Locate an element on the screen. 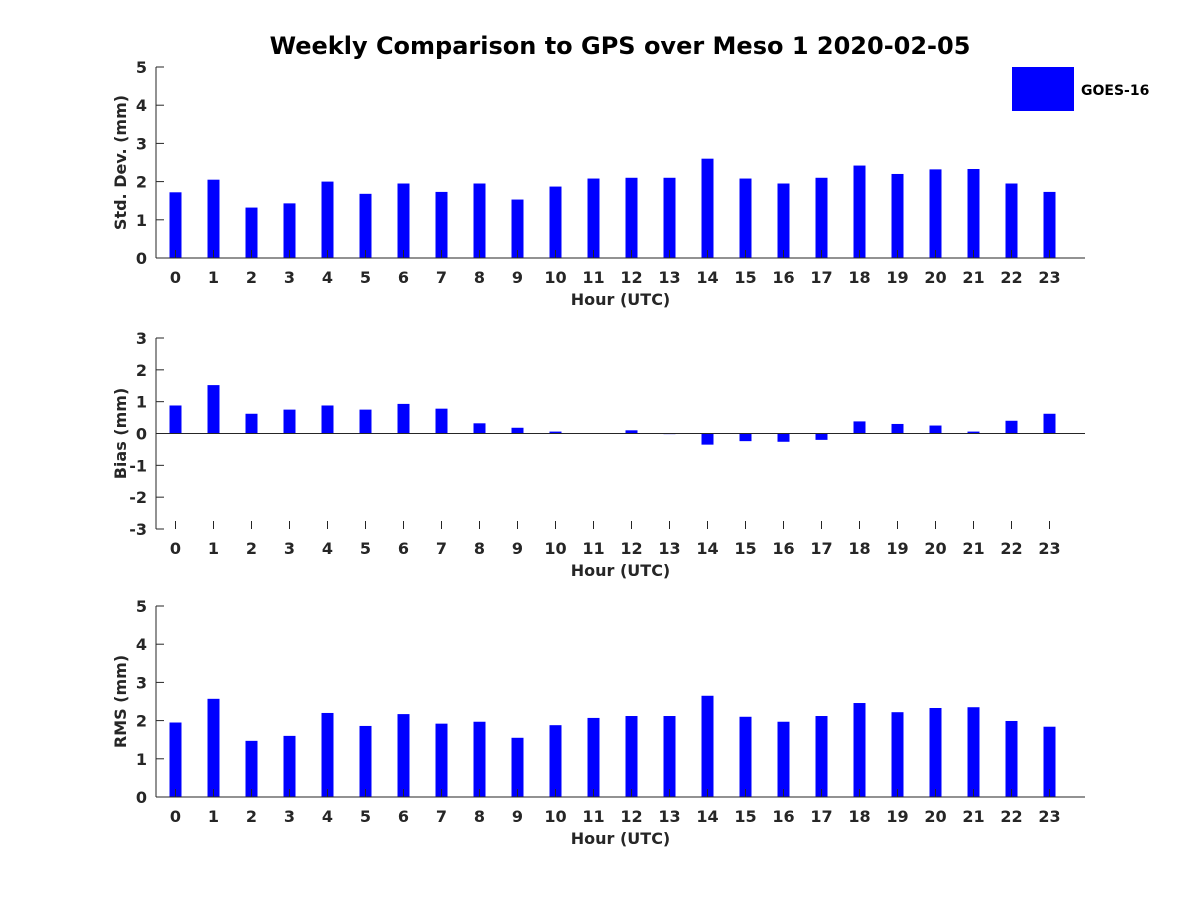 Image resolution: width=1200 pixels, height=900 pixels. x-tick-label: 15 is located at coordinates (745, 277).